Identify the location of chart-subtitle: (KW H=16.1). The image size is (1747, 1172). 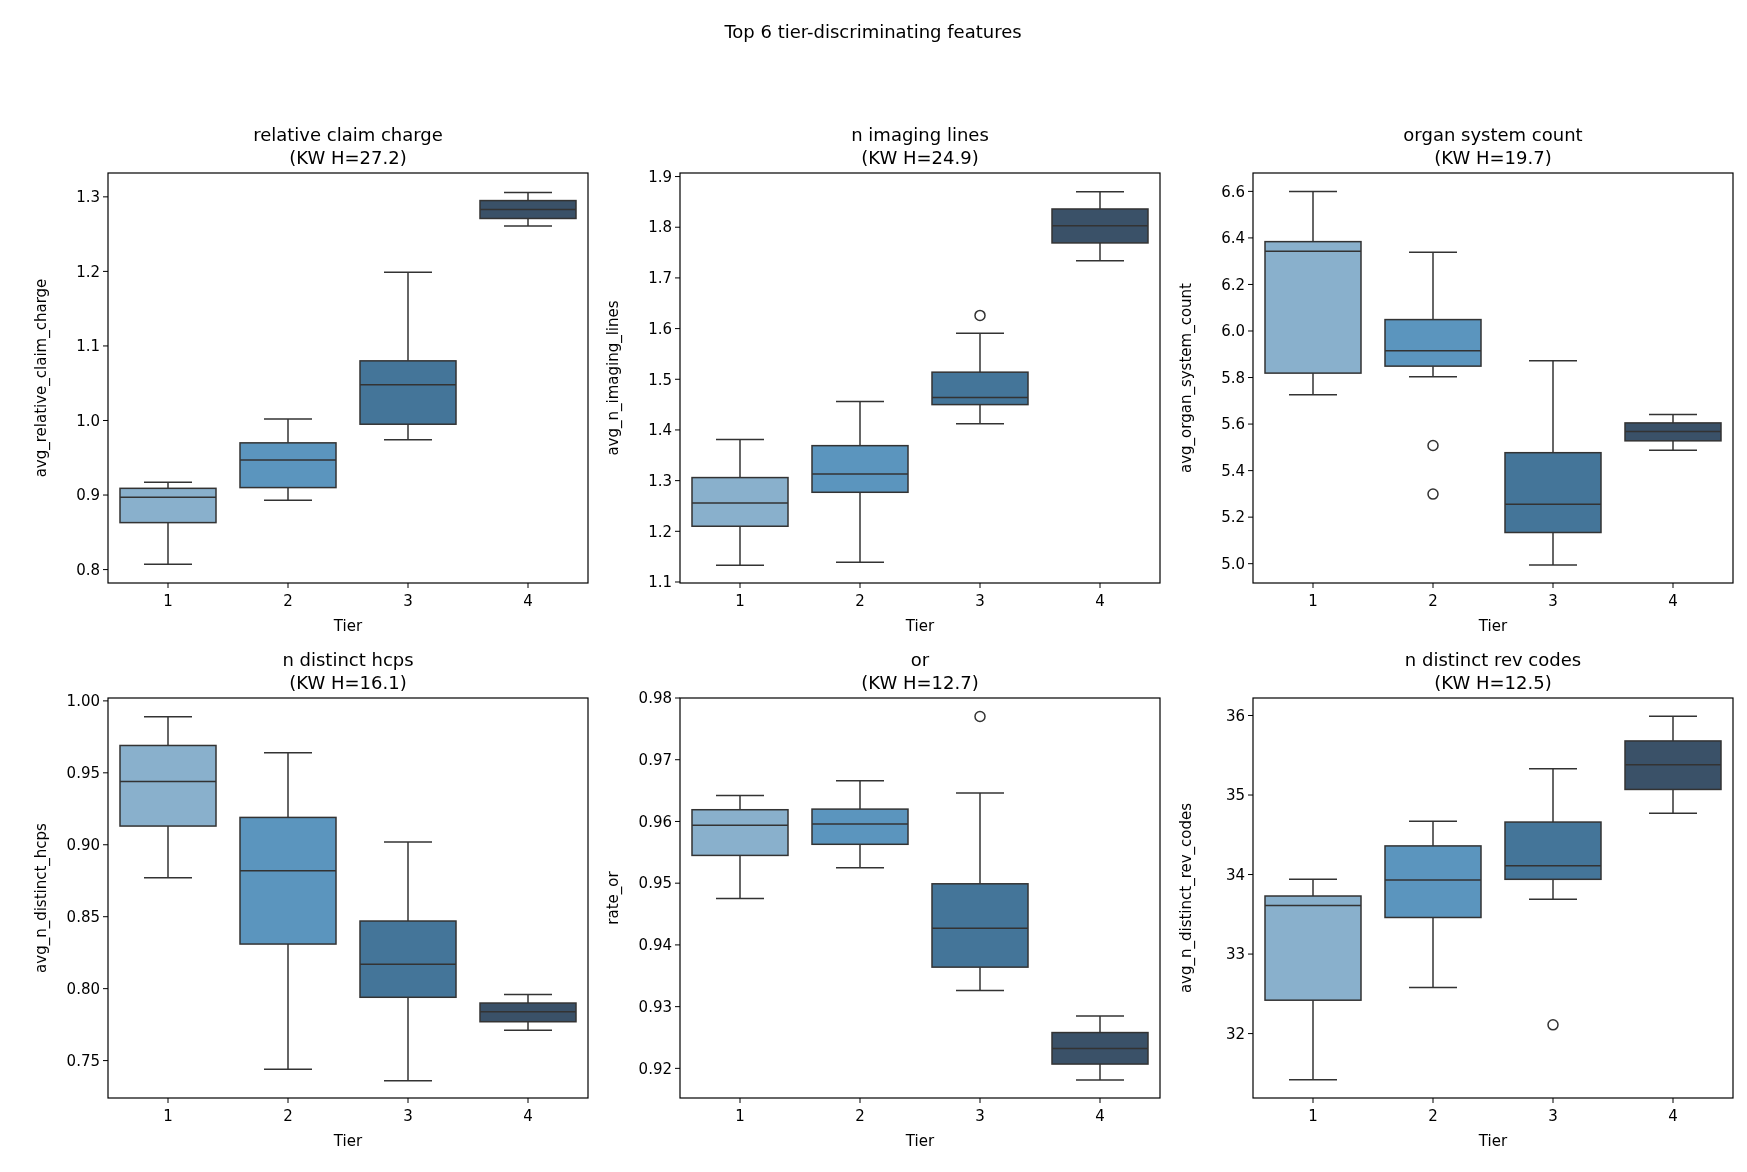
(348, 682).